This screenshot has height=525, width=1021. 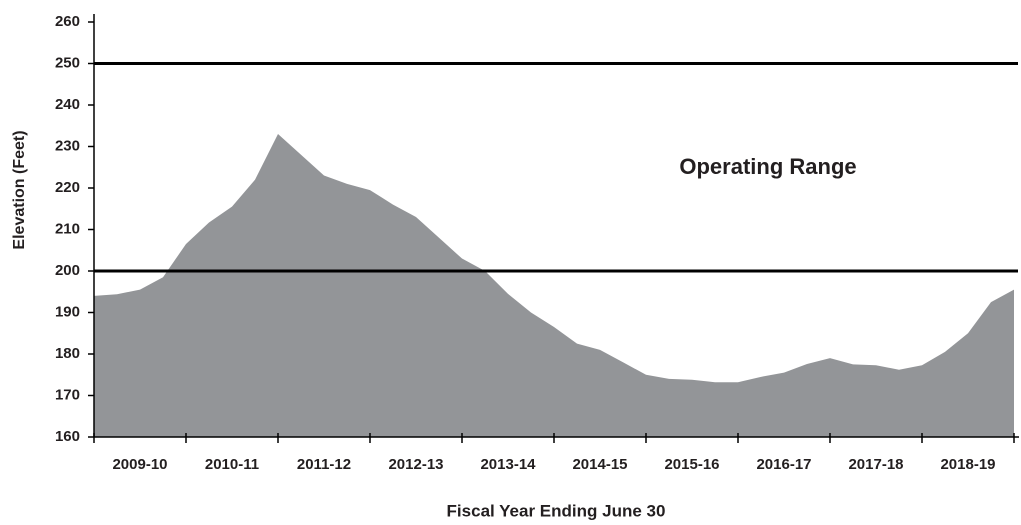 What do you see at coordinates (232, 464) in the screenshot?
I see `x-tick-label: 2010-11` at bounding box center [232, 464].